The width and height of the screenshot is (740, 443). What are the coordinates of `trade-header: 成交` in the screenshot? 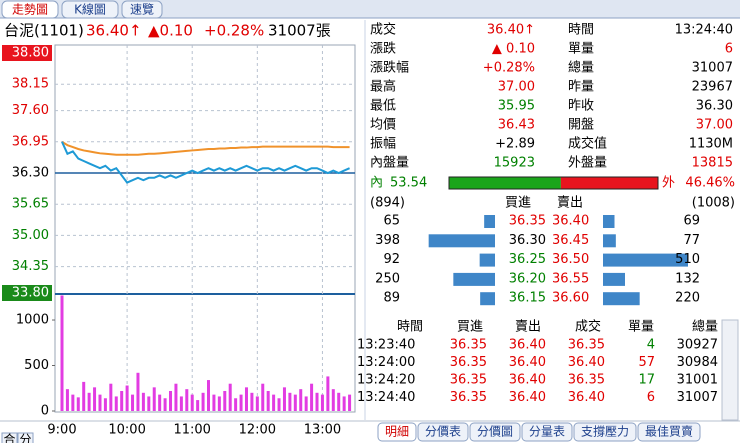 It's located at (588, 327).